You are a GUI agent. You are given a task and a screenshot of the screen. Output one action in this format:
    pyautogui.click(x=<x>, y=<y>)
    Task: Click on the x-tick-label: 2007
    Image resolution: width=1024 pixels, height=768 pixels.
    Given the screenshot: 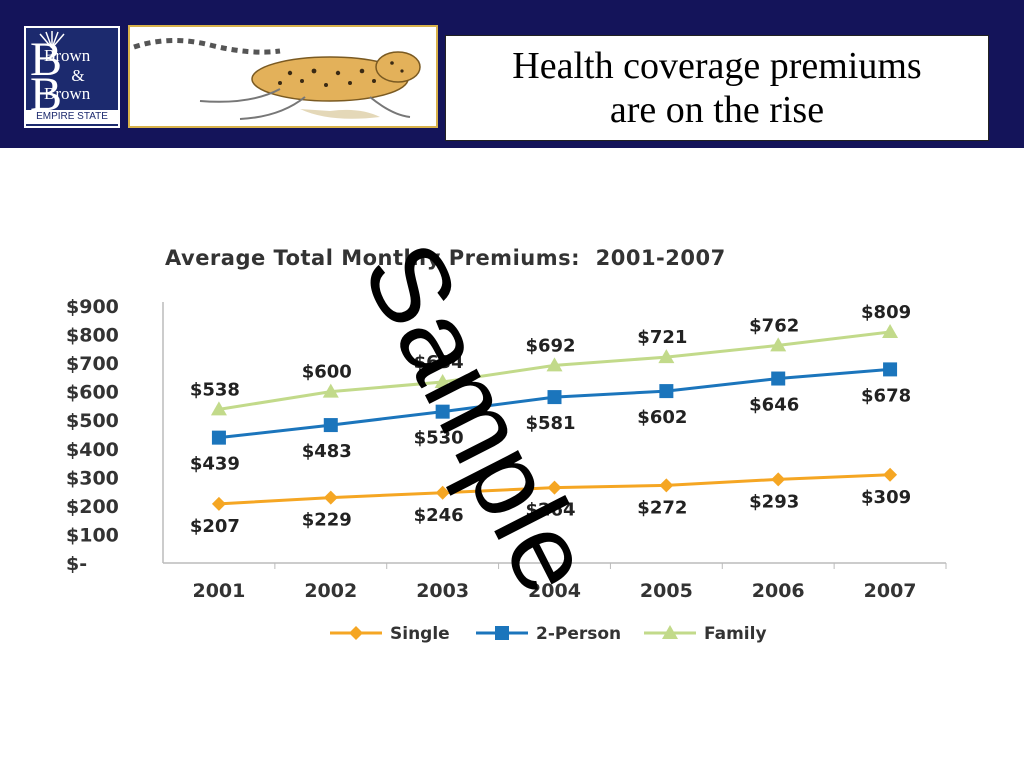 What is the action you would take?
    pyautogui.click(x=890, y=591)
    